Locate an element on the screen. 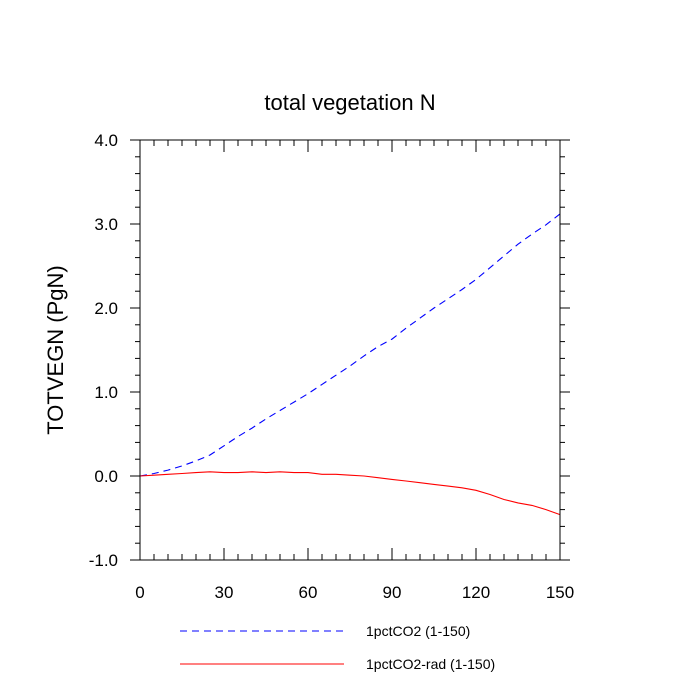  legend-label: 1pctCO2 (1-150) is located at coordinates (418, 631).